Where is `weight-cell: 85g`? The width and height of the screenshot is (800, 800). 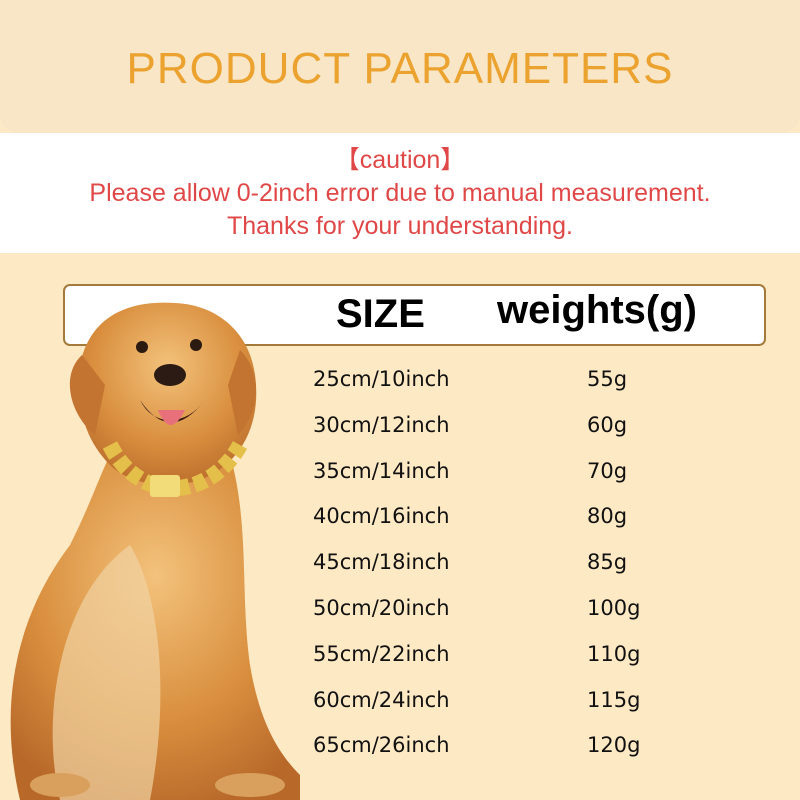
weight-cell: 85g is located at coordinates (607, 562).